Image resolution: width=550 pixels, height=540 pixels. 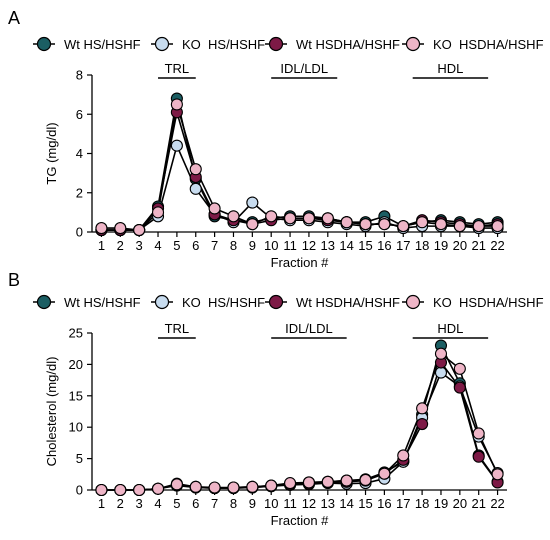 What do you see at coordinates (76, 427) in the screenshot?
I see `y-tick-label: 10` at bounding box center [76, 427].